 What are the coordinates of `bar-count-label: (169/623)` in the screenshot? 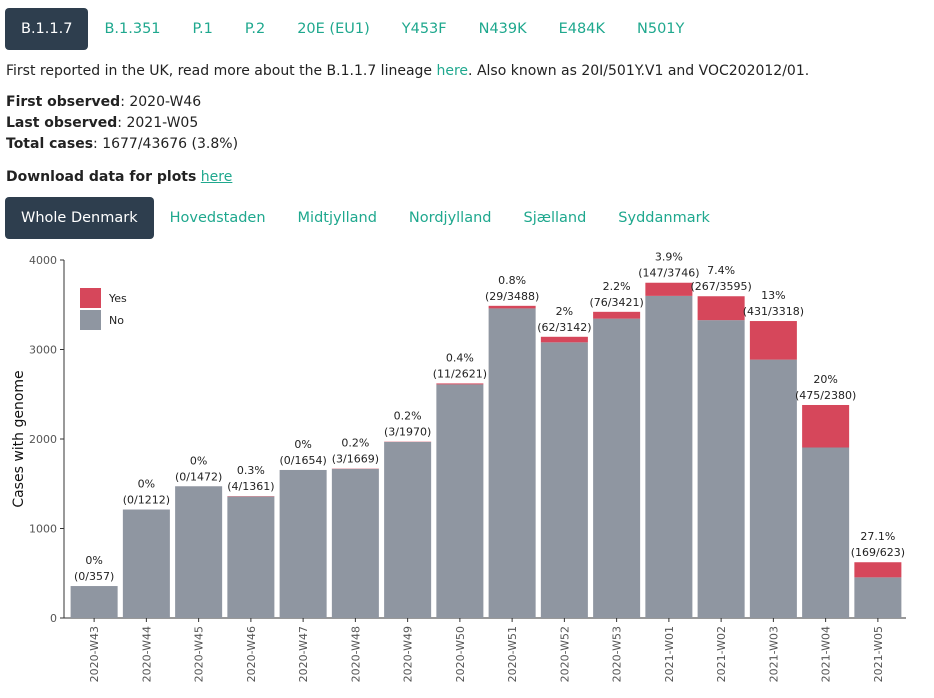 It's located at (878, 552).